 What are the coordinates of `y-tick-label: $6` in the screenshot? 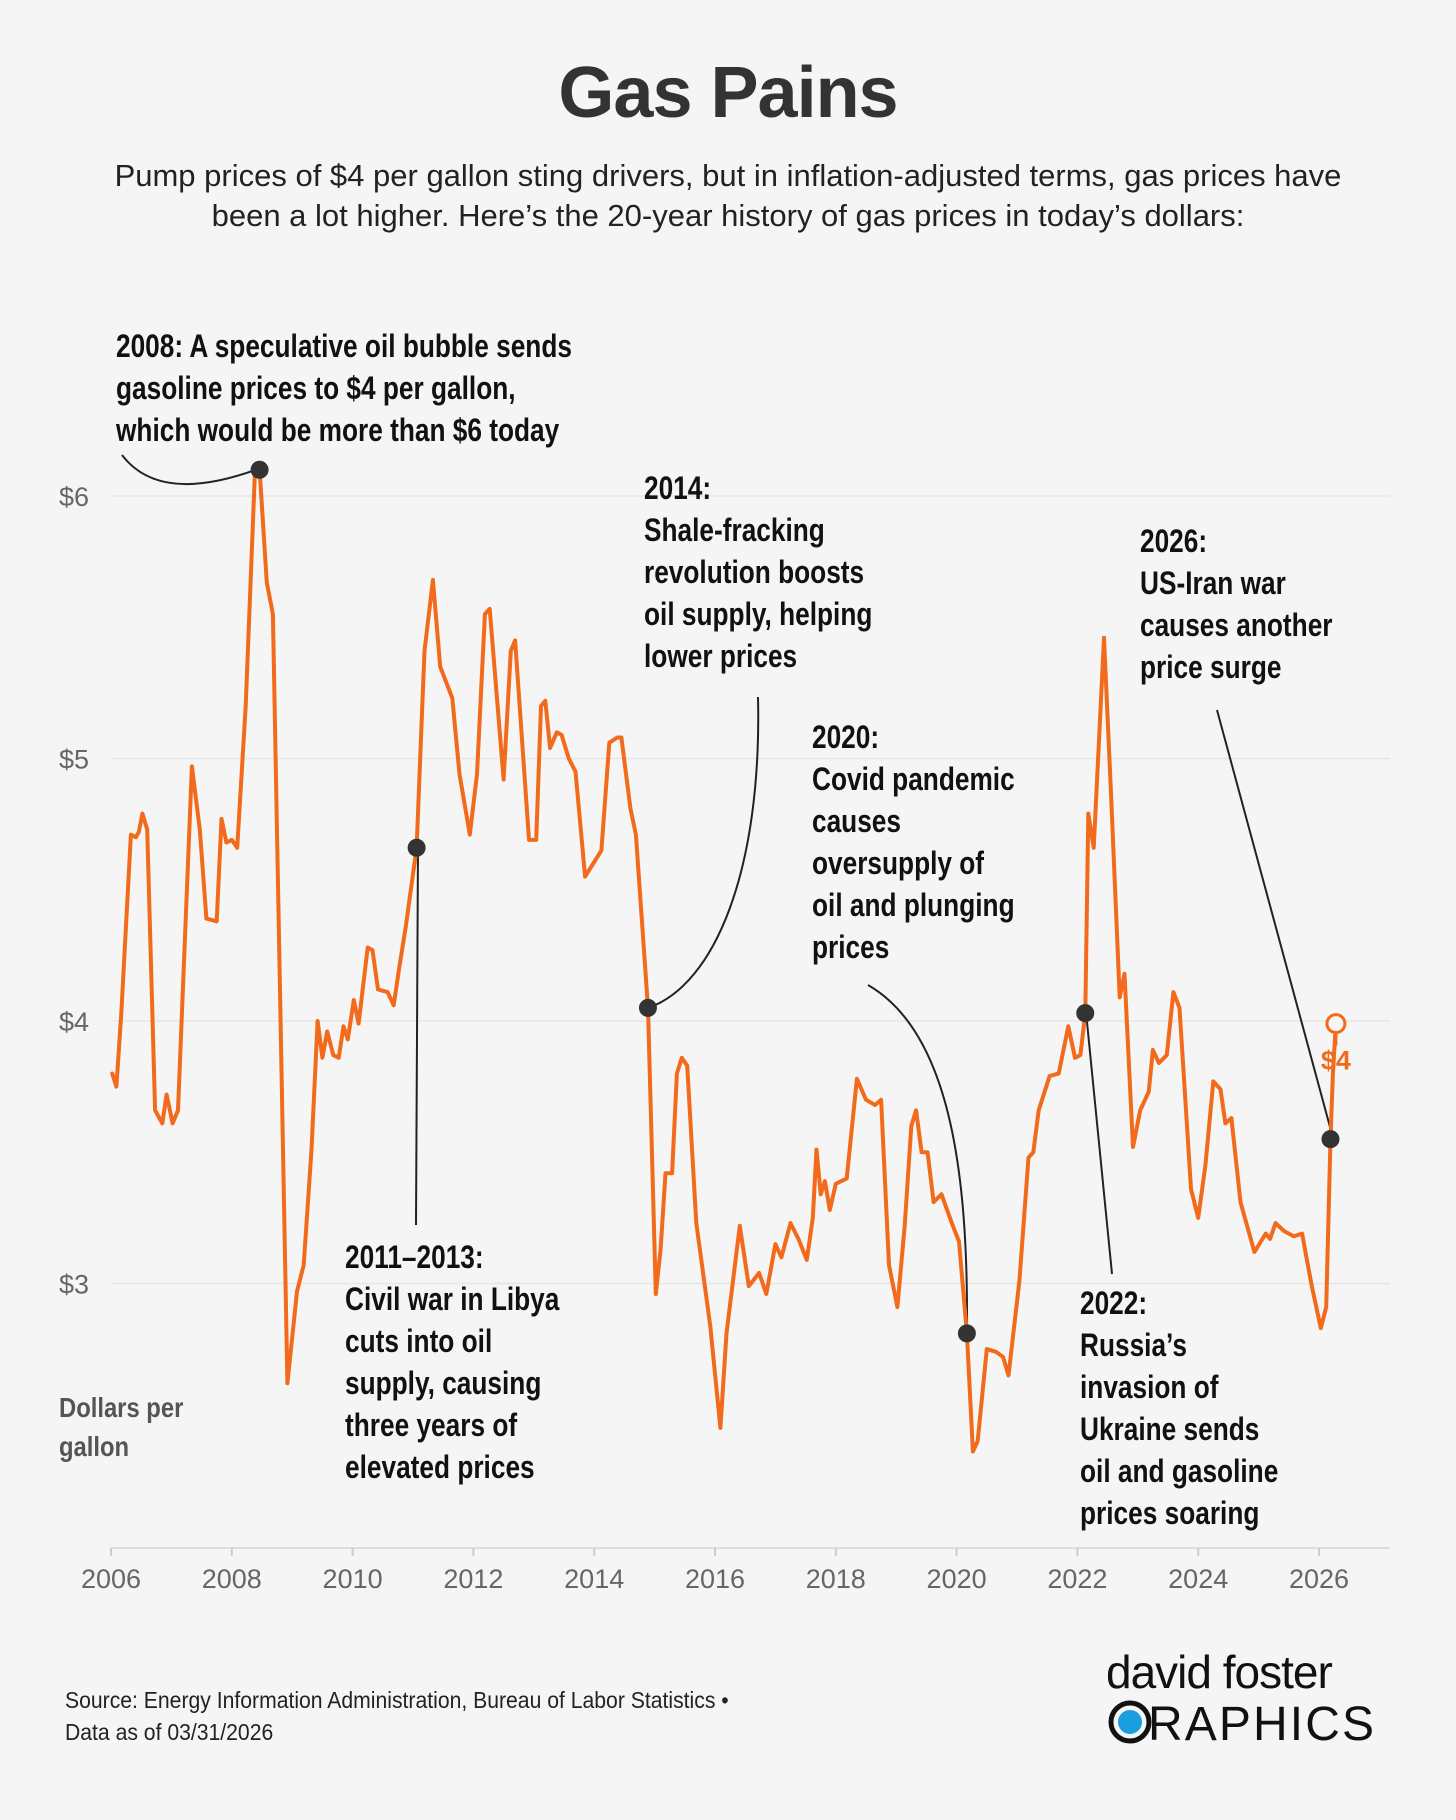 It's located at (74, 497).